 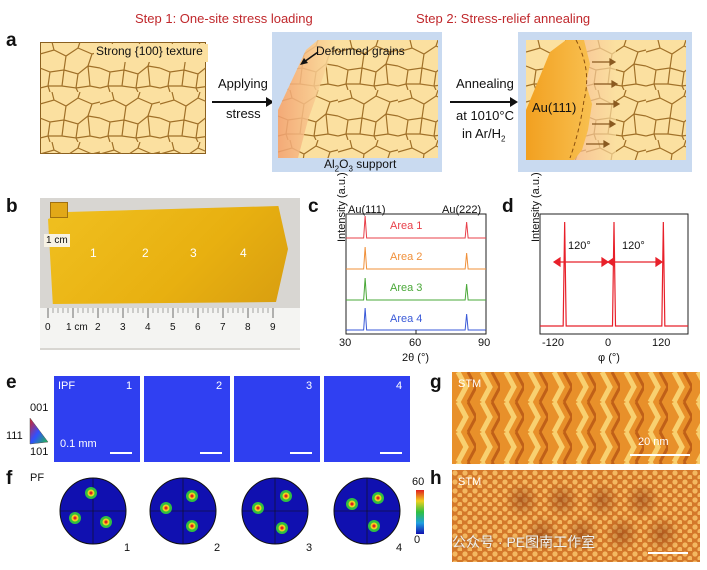 What do you see at coordinates (243, 113) in the screenshot?
I see `arrow1-text-bottom: stress` at bounding box center [243, 113].